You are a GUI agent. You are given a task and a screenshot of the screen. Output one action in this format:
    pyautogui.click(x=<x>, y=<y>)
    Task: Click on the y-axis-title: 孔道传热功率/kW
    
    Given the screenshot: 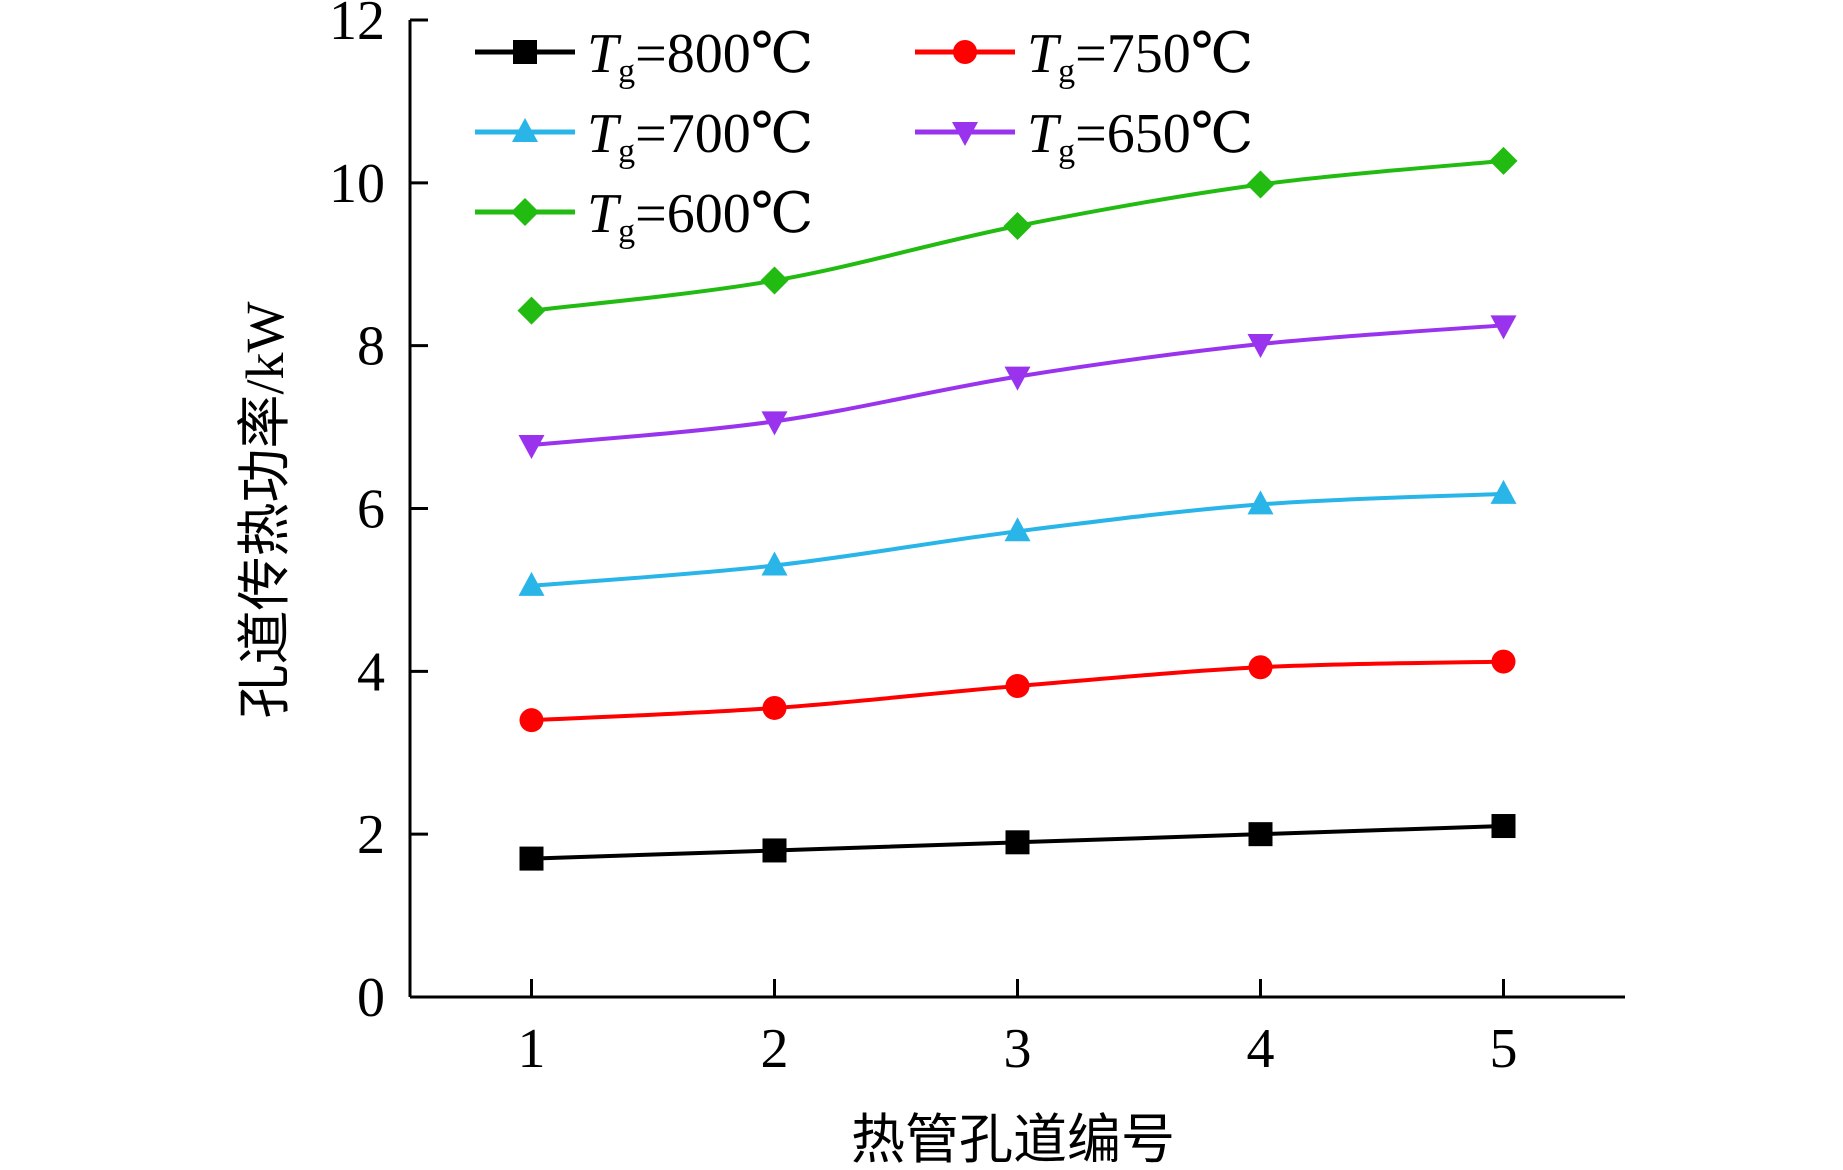 What is the action you would take?
    pyautogui.click(x=265, y=509)
    